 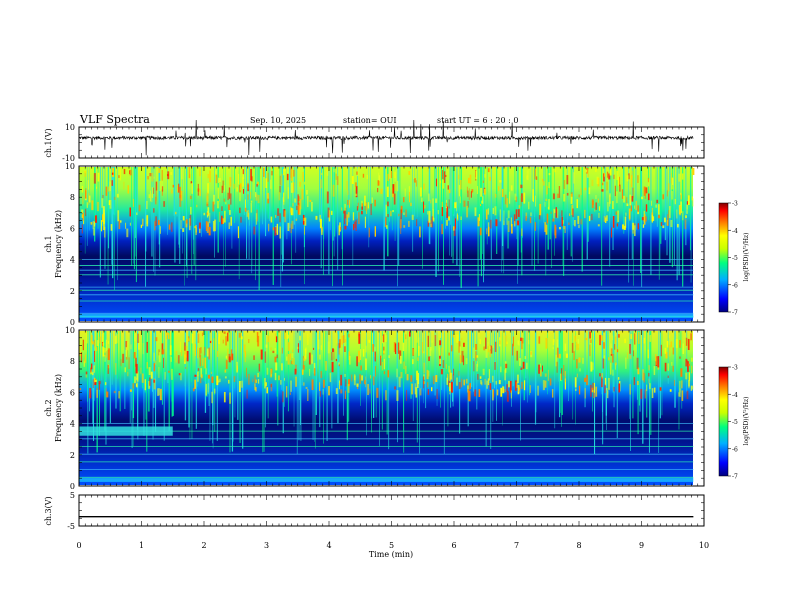 I want to click on y-tick-label: 10, so click(x=70, y=127).